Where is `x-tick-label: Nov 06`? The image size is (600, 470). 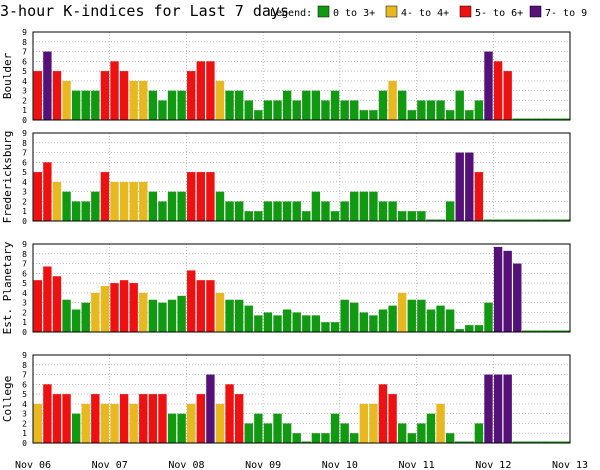 x-tick-label: Nov 06 is located at coordinates (33, 465).